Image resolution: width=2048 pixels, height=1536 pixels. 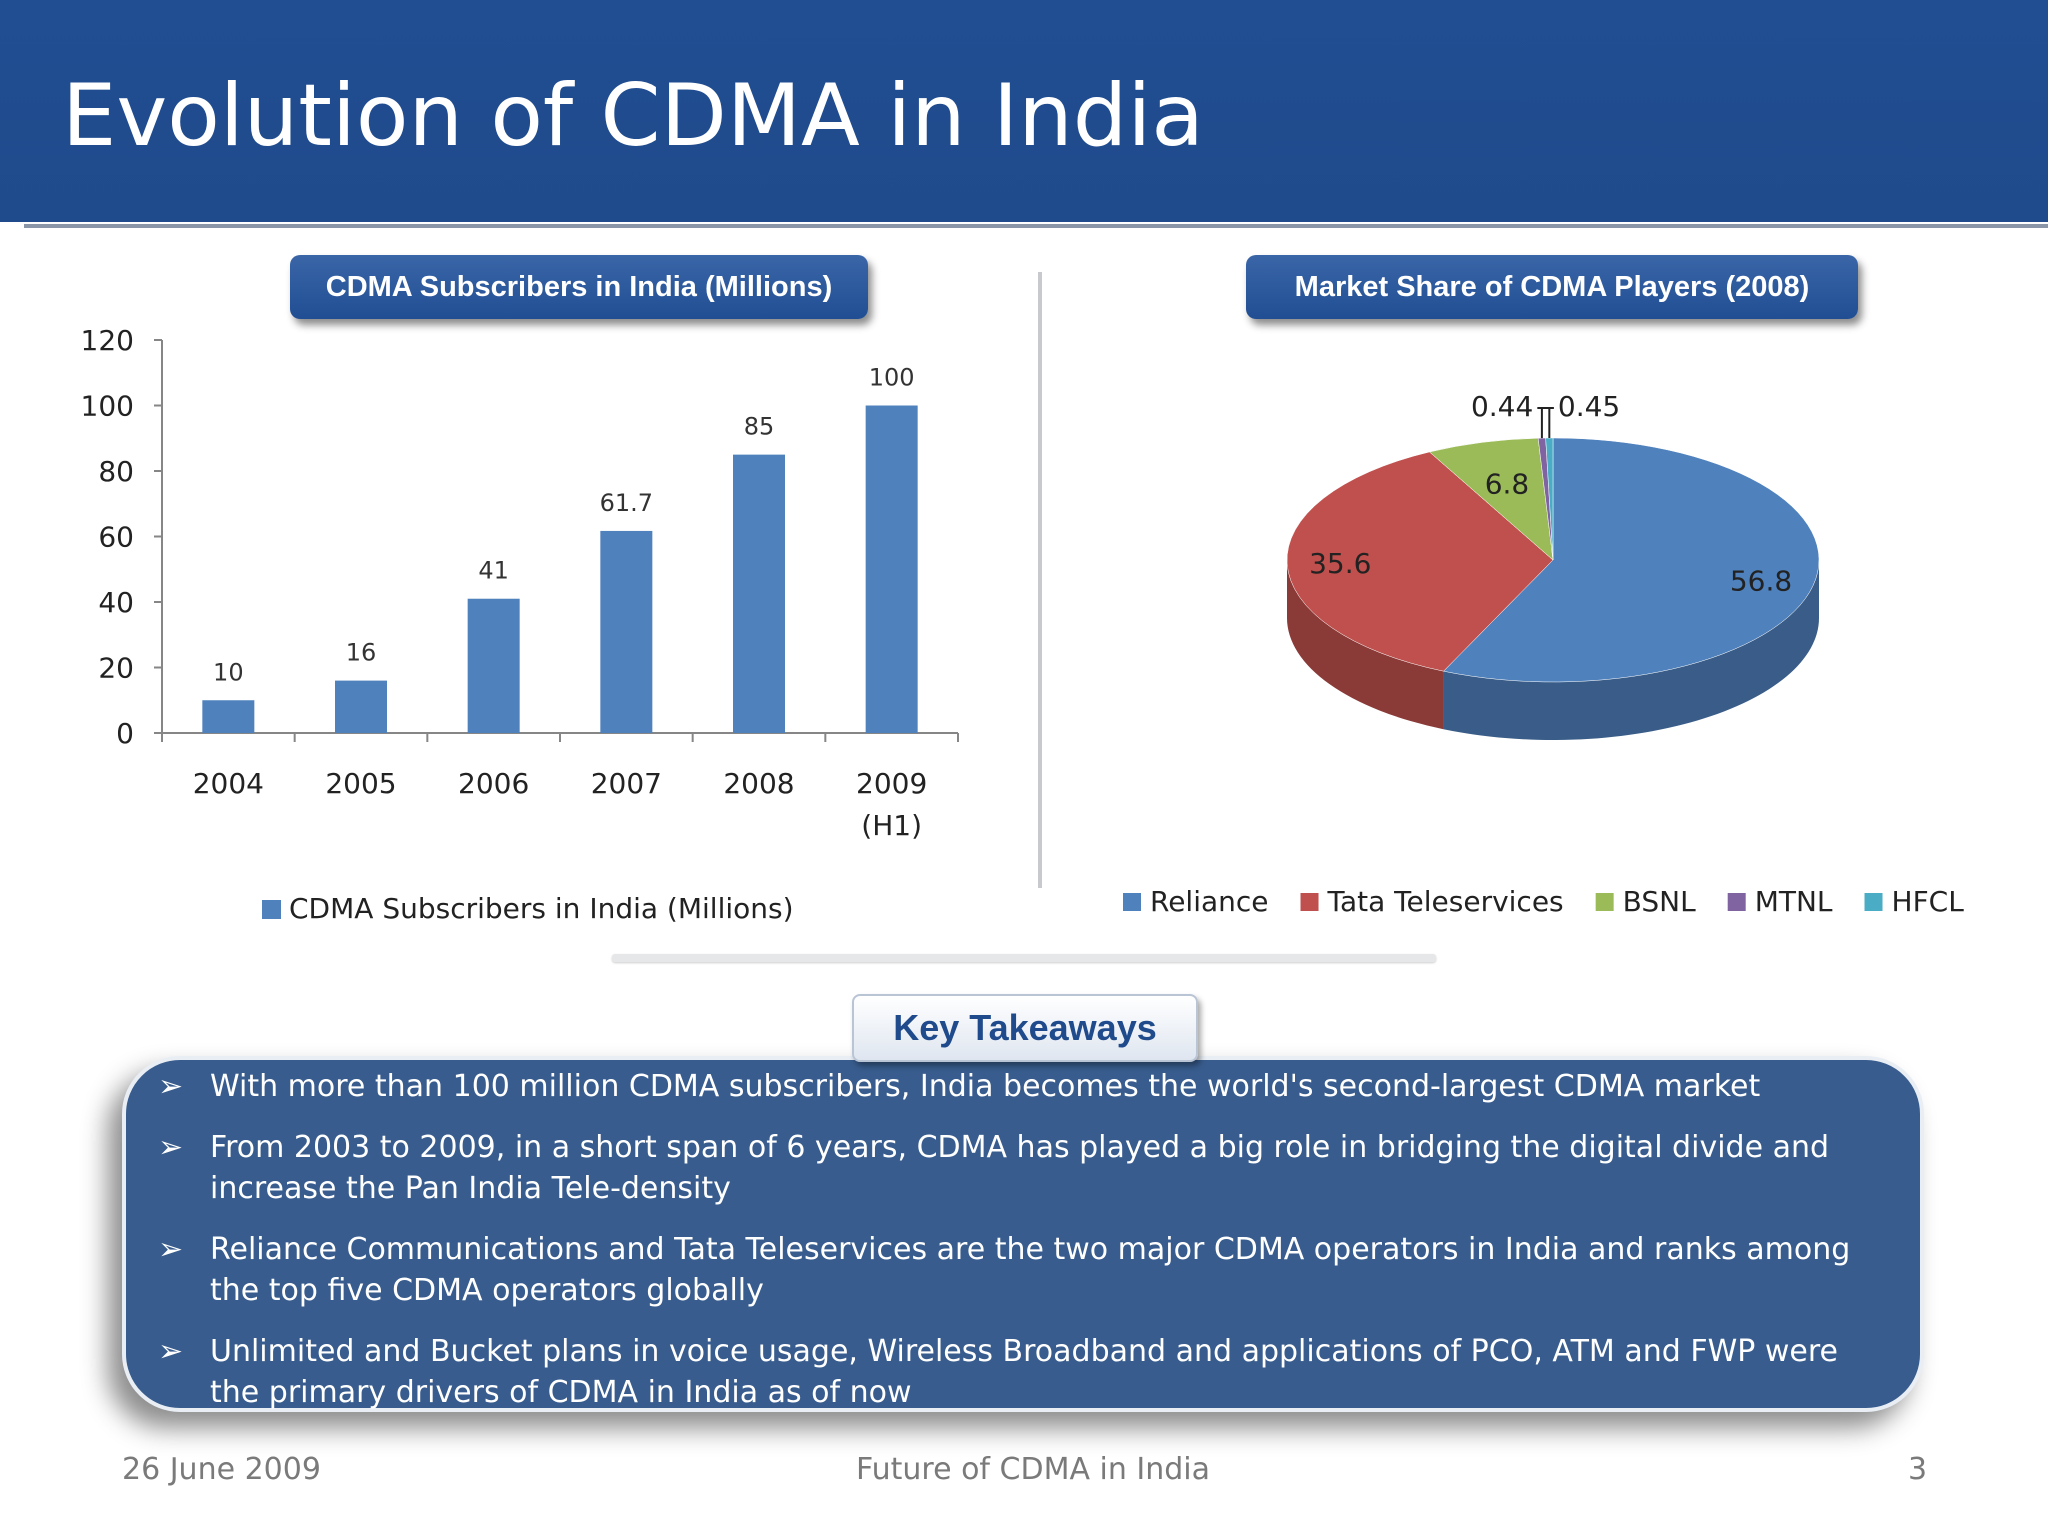 I want to click on legend-label: Tata Teleservices, so click(x=1445, y=901).